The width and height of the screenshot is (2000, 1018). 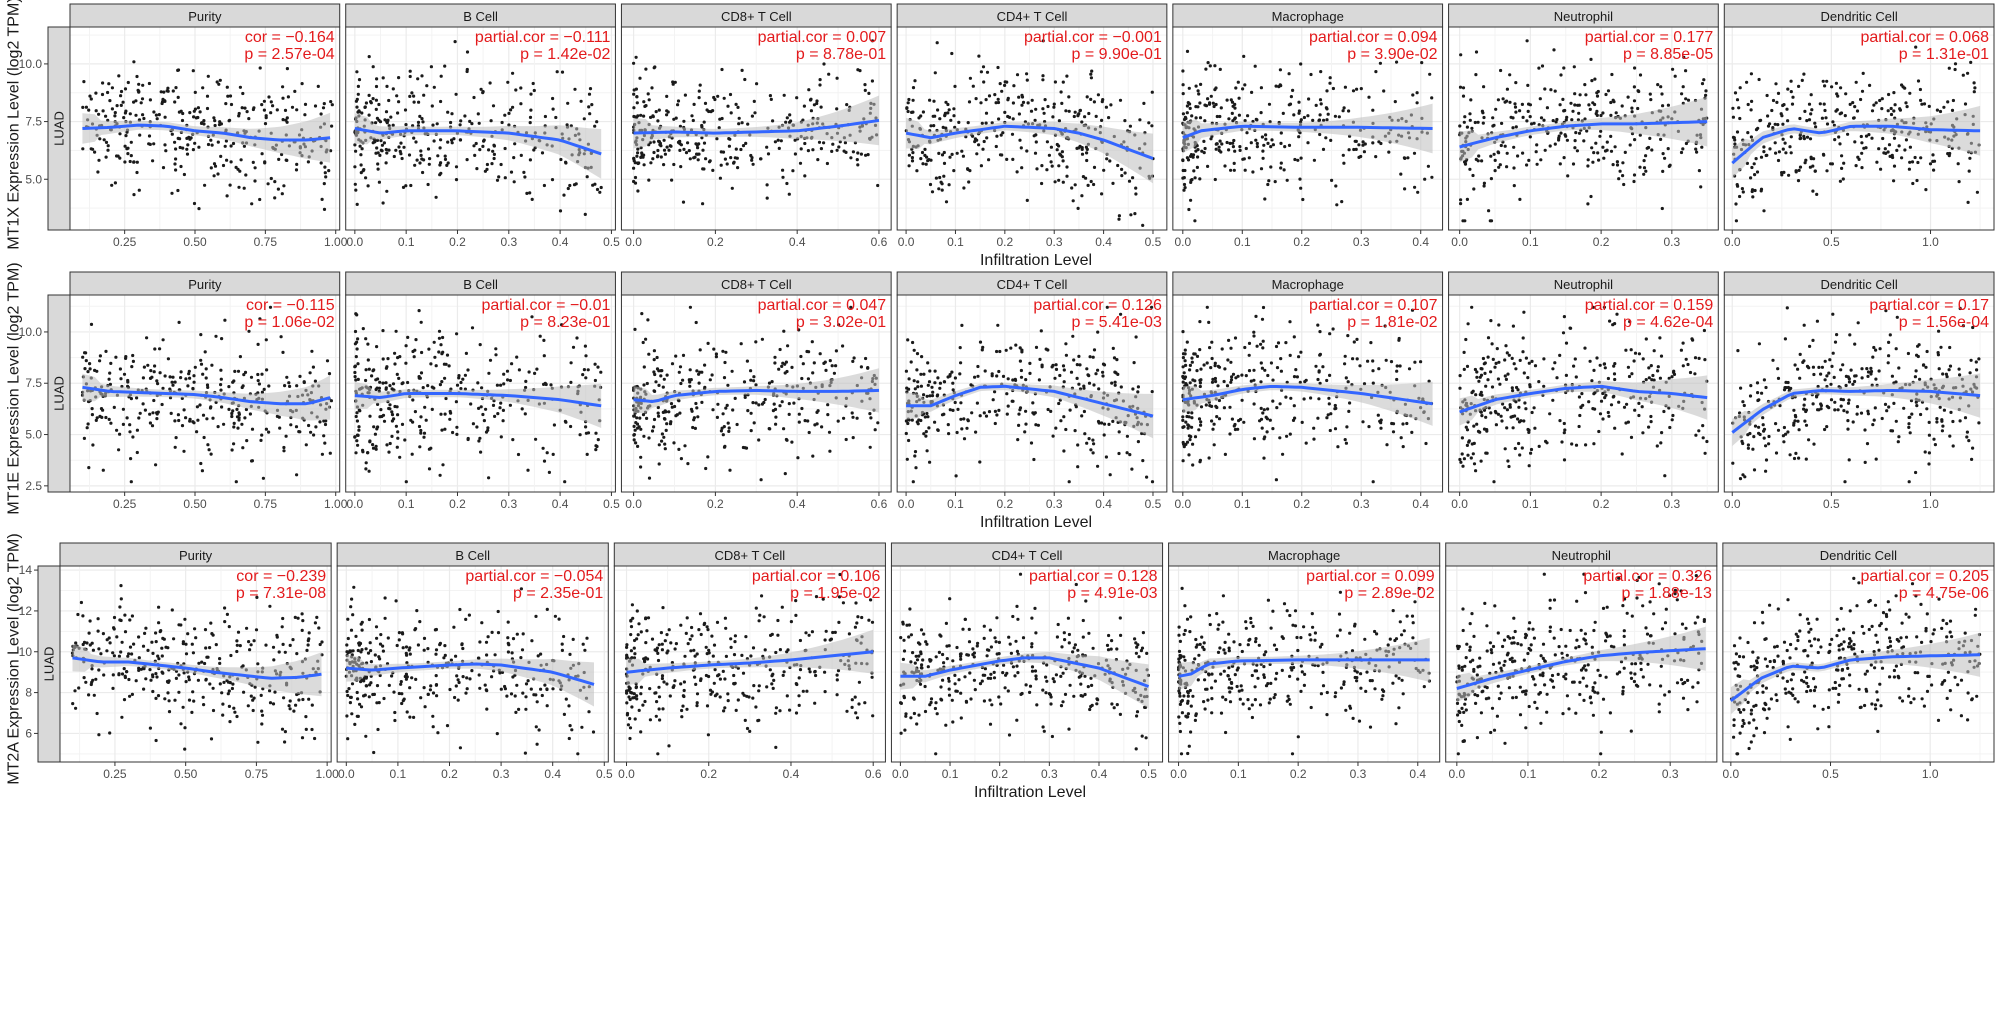 I want to click on y-tick-label: 7.5, so click(x=33, y=122).